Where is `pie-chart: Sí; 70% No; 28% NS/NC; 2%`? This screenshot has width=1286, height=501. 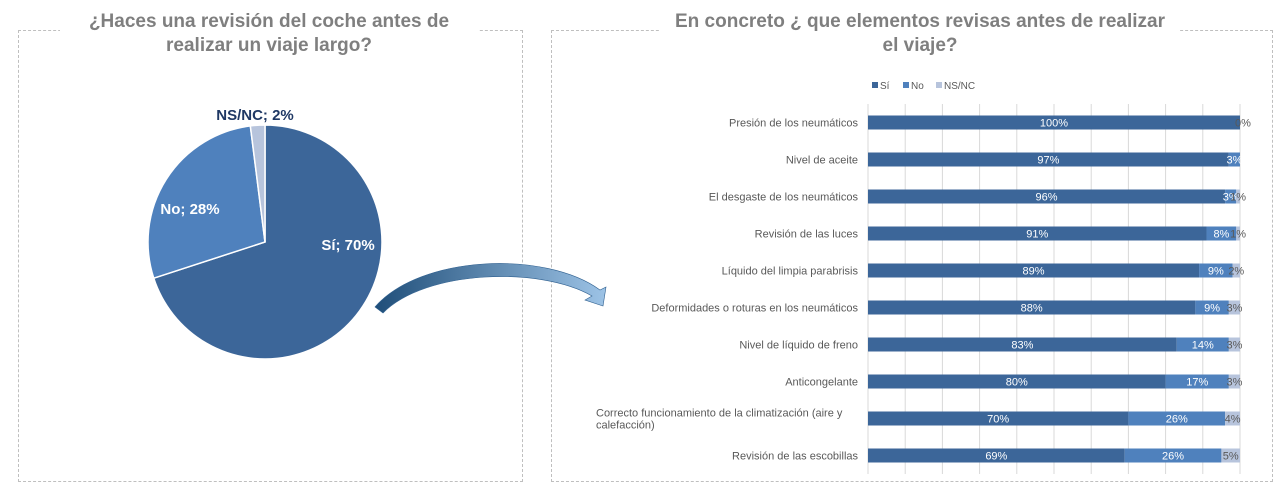
pie-chart: Sí; 70% No; 28% NS/NC; 2% is located at coordinates (265, 233).